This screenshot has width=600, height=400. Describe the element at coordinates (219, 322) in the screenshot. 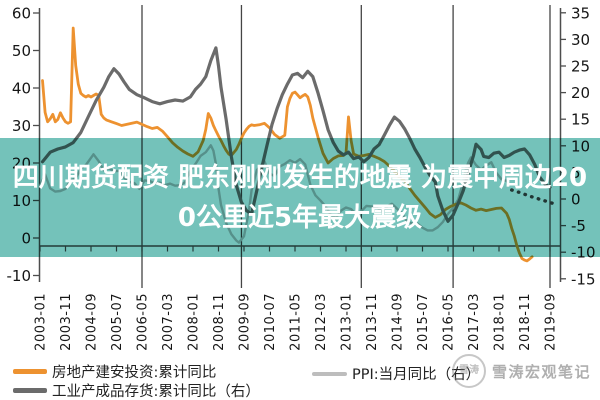

I see `svg-text: 2008-11` at that location.